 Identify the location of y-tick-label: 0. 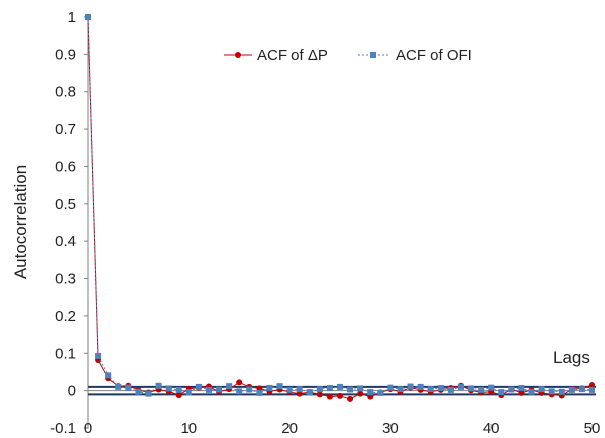
(72, 391).